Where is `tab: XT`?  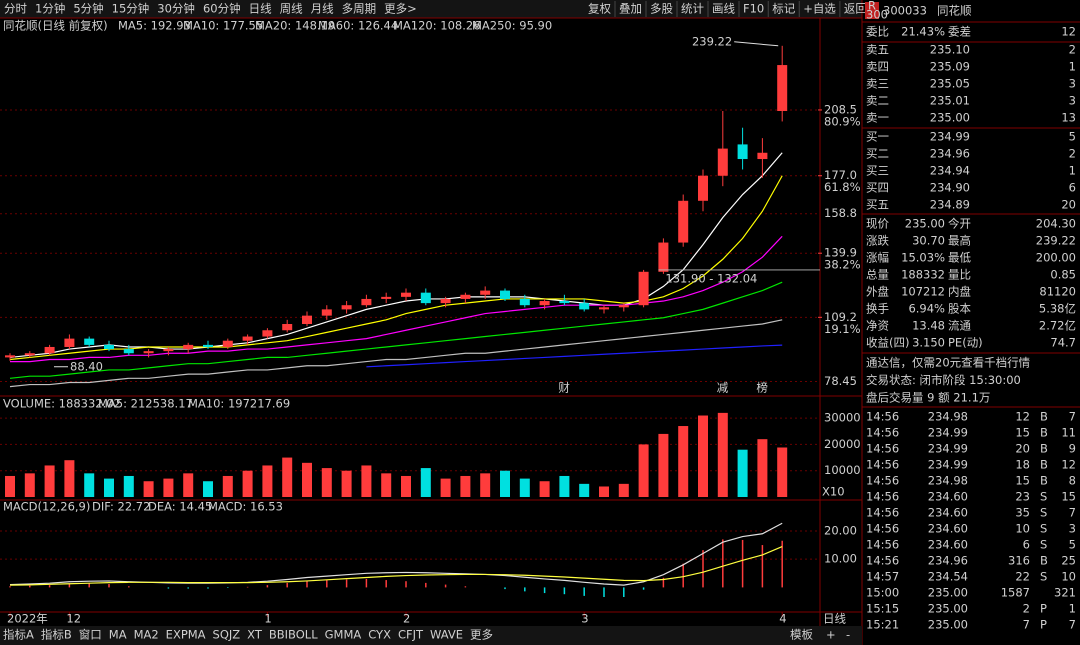 tab: XT is located at coordinates (255, 635).